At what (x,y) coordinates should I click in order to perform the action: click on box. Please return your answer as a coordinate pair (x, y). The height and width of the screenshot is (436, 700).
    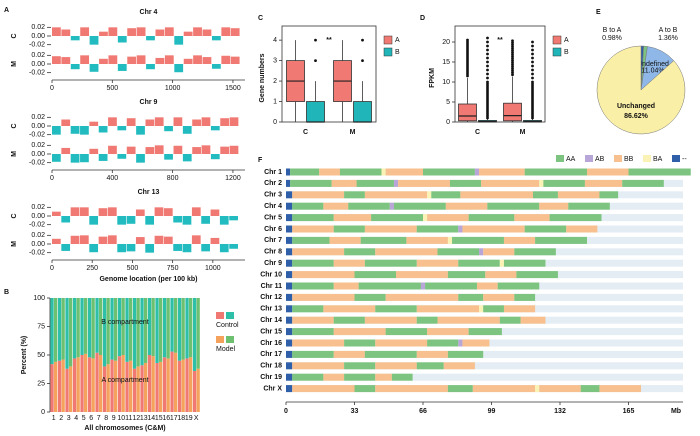
    Looking at the image, I should click on (315, 112).